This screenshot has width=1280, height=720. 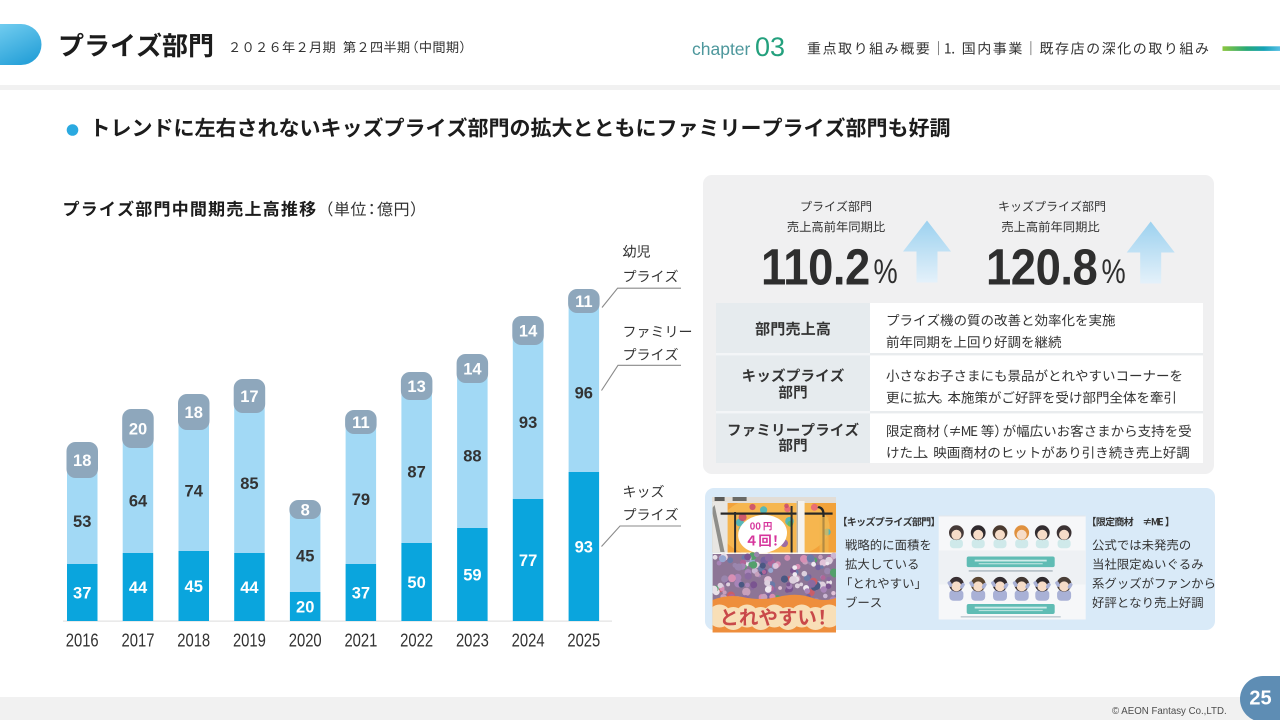 What do you see at coordinates (1260, 699) in the screenshot?
I see `svg-text: 25` at bounding box center [1260, 699].